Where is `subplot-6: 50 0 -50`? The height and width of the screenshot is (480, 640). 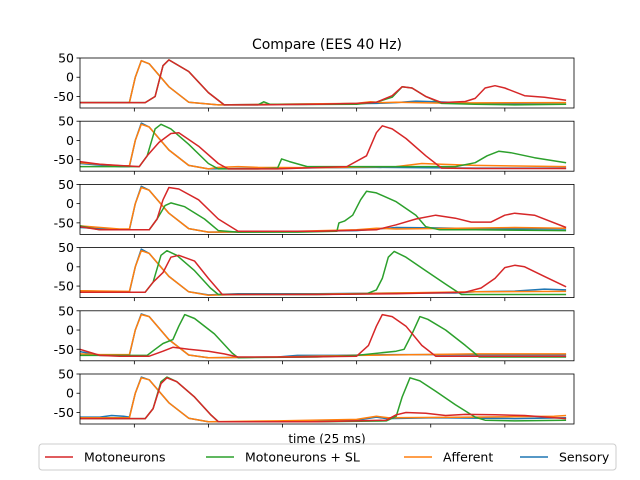 subplot-6: 50 0 -50 is located at coordinates (314, 397).